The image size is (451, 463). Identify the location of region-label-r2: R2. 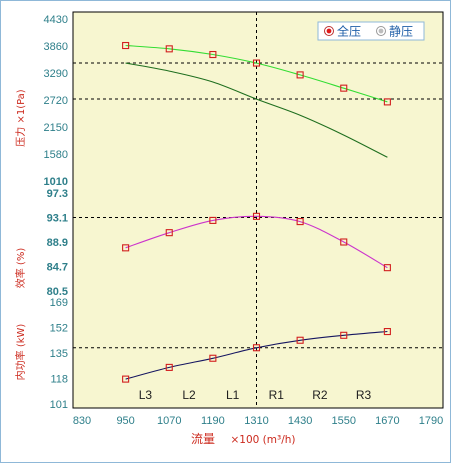
(320, 395).